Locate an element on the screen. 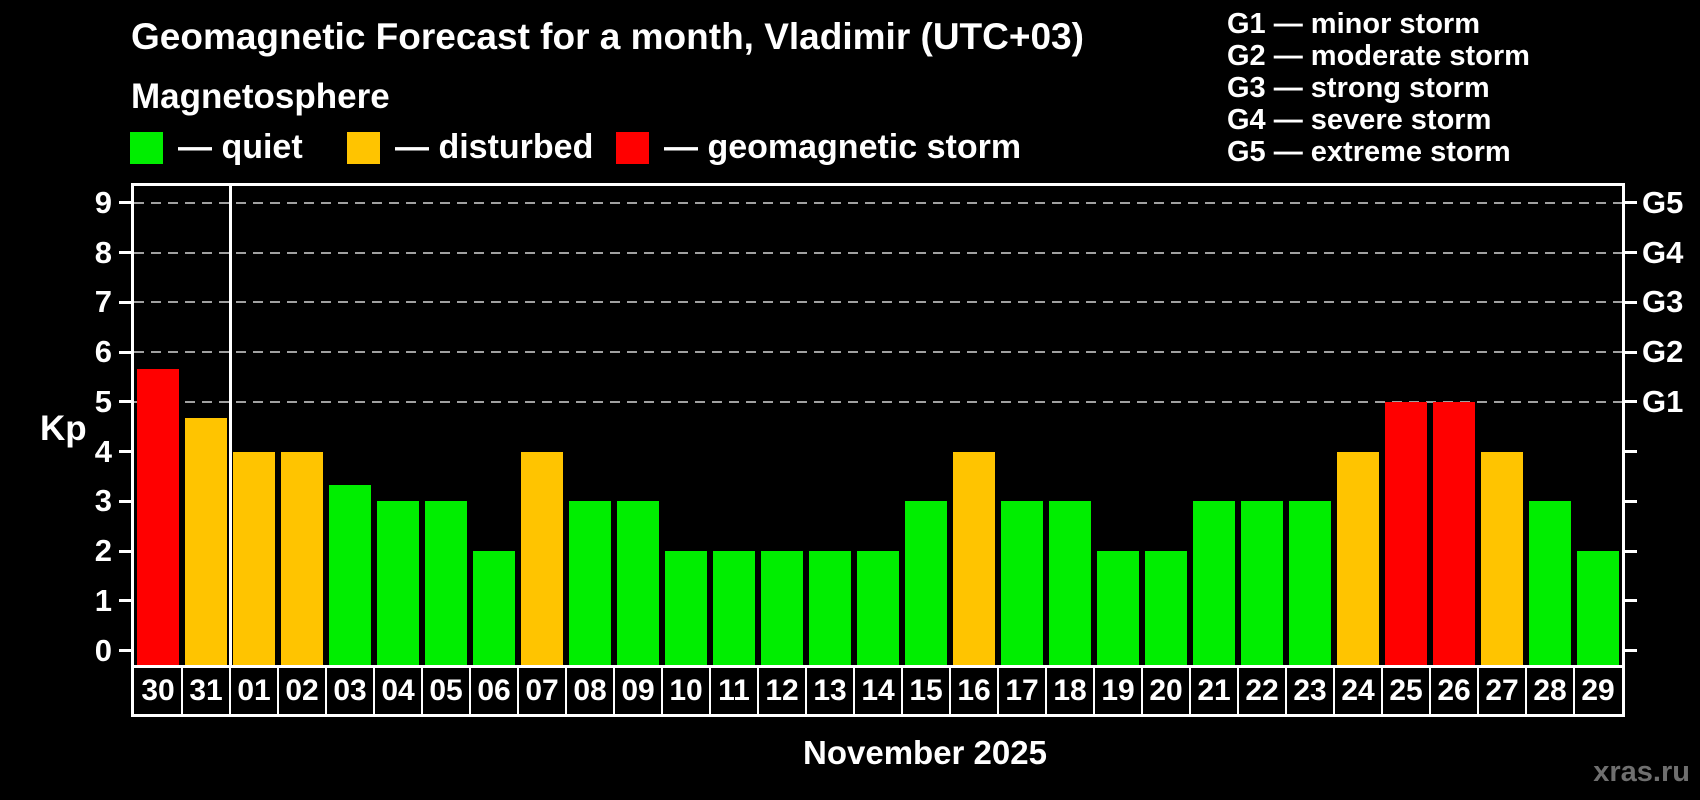 This screenshot has height=800, width=1700. day-cell-29: 29 is located at coordinates (1598, 690).